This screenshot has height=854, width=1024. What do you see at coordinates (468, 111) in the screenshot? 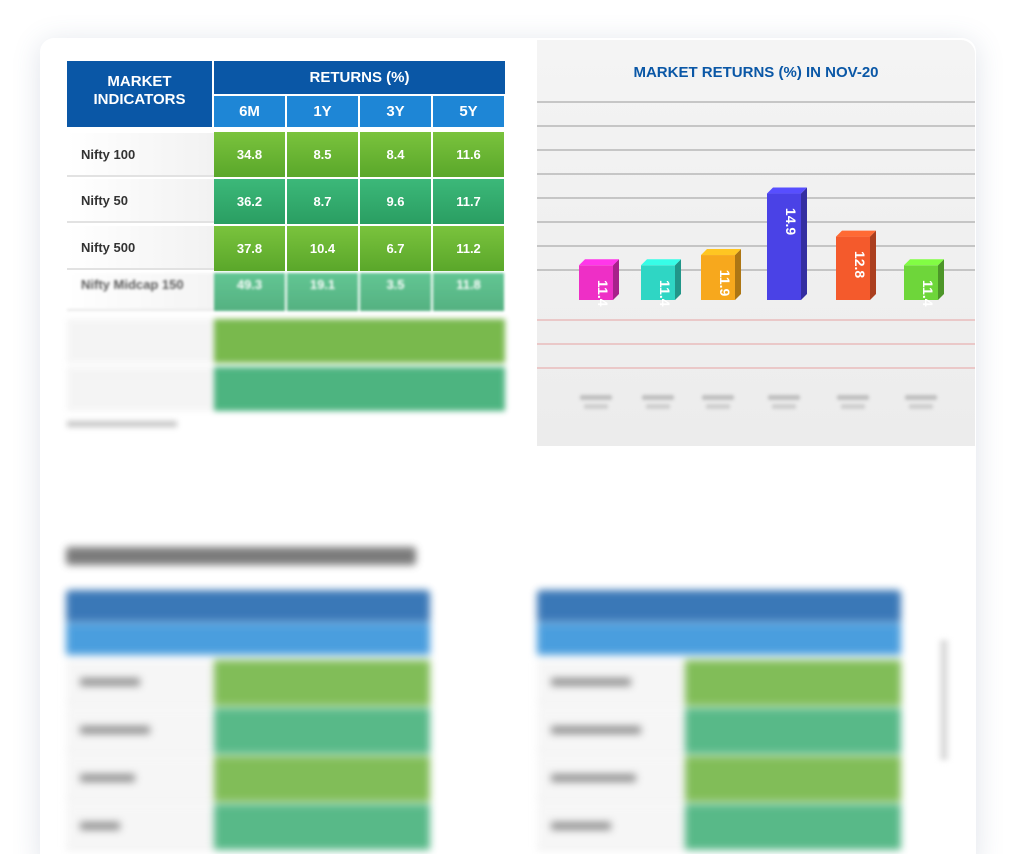
I see `period-header-5y: 5Y` at bounding box center [468, 111].